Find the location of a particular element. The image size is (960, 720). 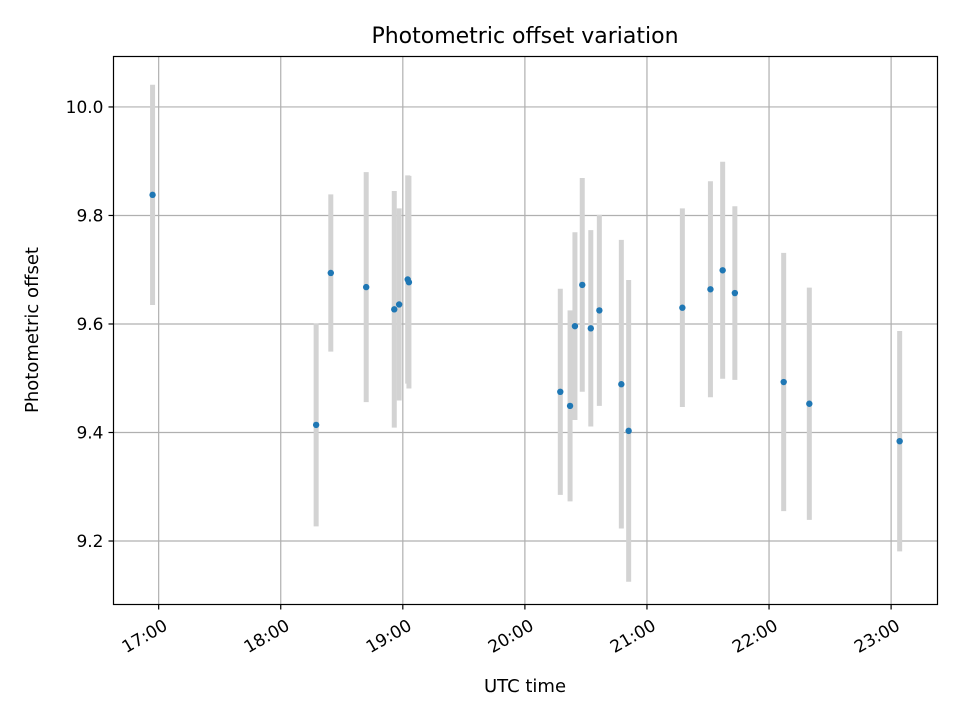

y-axis-label: Photometric offset is located at coordinates (32, 330).